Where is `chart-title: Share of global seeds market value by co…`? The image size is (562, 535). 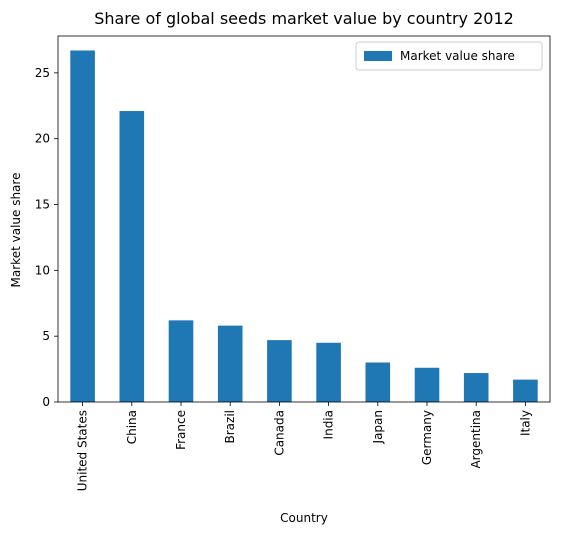
chart-title: Share of global seeds market value by co… is located at coordinates (304, 18).